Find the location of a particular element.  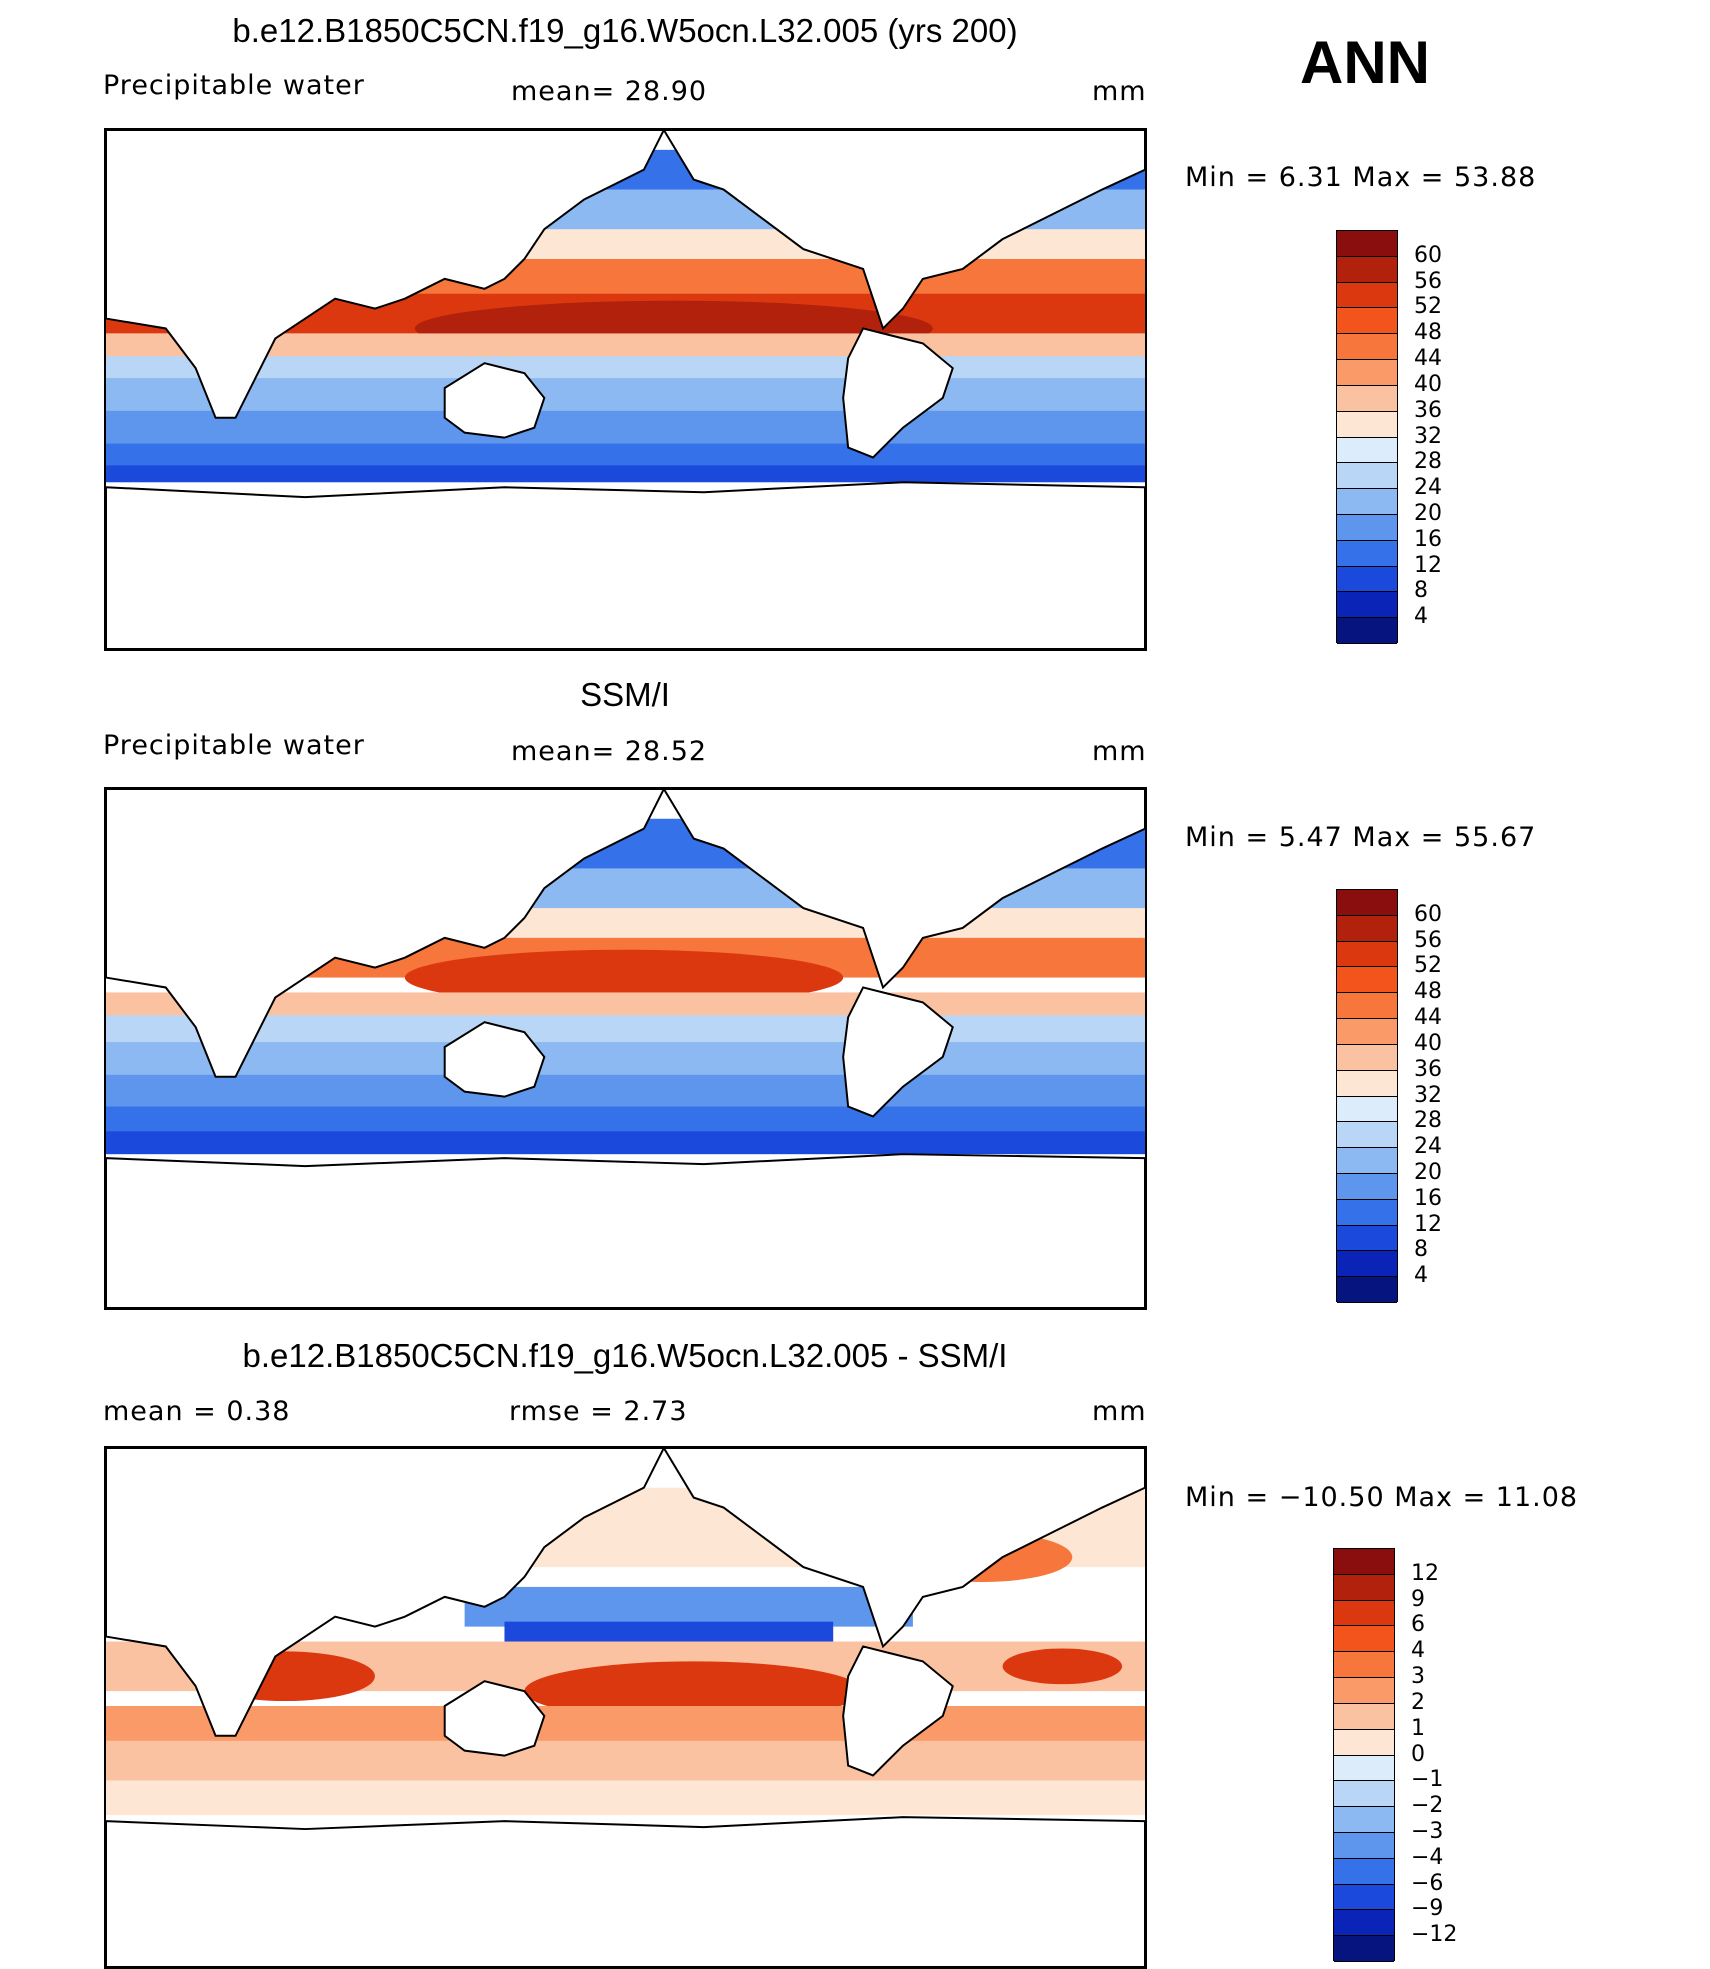

colorbar-tick-label: −1 is located at coordinates (1427, 1780).